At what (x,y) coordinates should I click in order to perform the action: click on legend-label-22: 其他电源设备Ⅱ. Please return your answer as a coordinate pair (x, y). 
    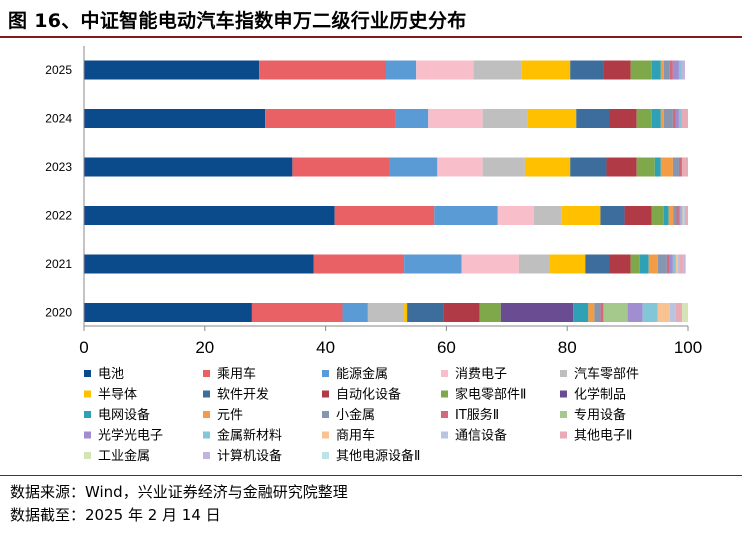
    Looking at the image, I should click on (378, 456).